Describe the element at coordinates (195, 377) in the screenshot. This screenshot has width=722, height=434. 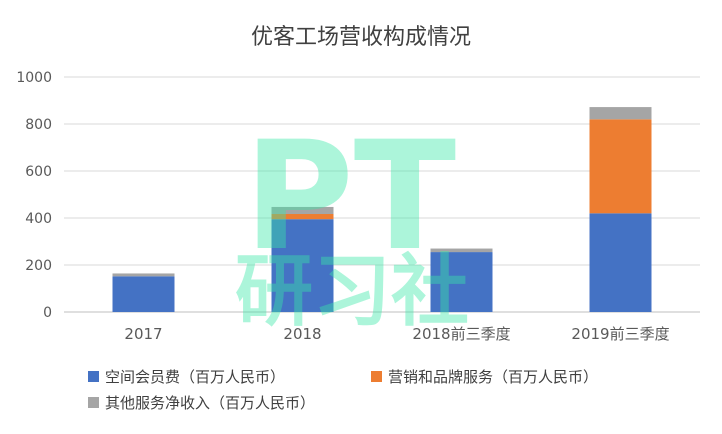
I see `legend-label: 空间会员费（百万人民币）` at that location.